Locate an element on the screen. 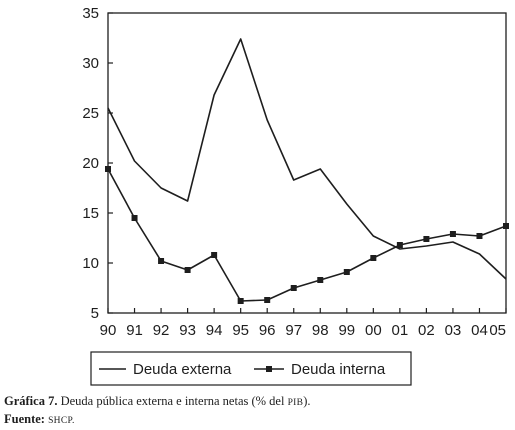  legend-box is located at coordinates (251, 368).